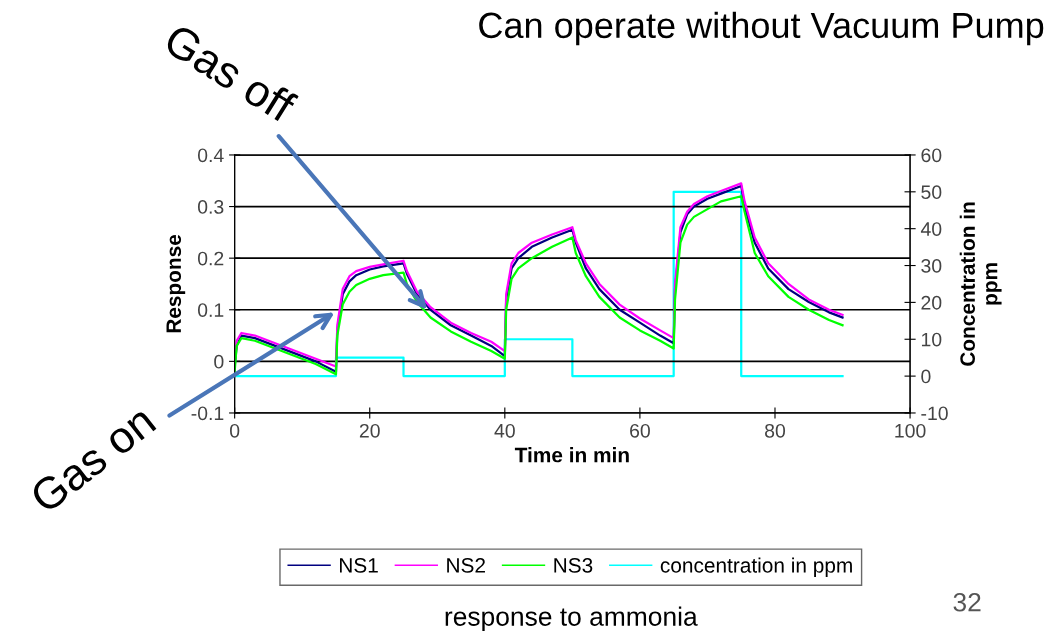 The height and width of the screenshot is (633, 1057). I want to click on y2-tick-label: 40, so click(931, 229).